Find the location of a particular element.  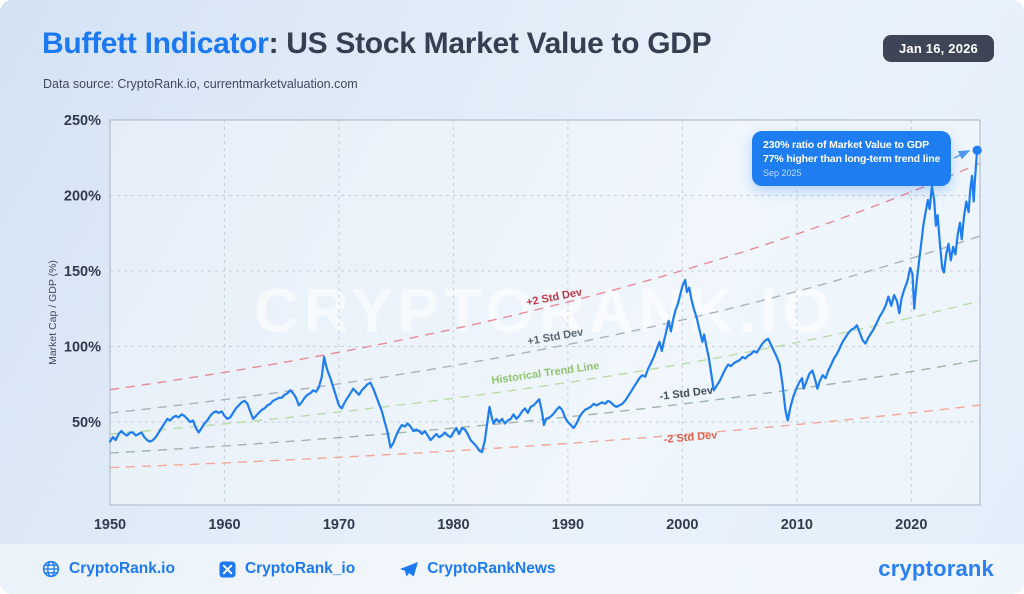

annotation-arrow is located at coordinates (962, 155).